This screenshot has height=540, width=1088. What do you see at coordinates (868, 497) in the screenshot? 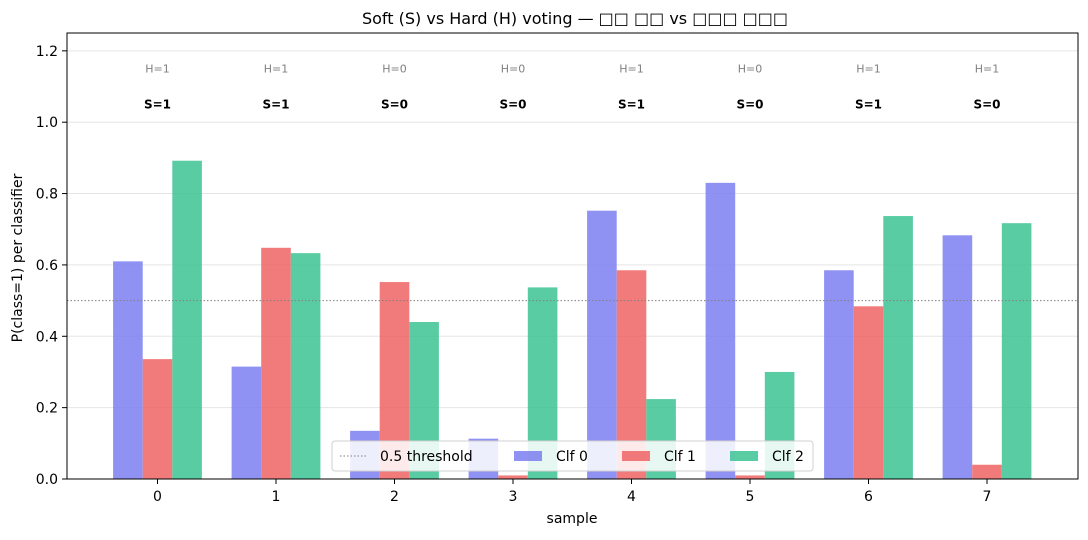
I see `x-tick-label: 6` at bounding box center [868, 497].